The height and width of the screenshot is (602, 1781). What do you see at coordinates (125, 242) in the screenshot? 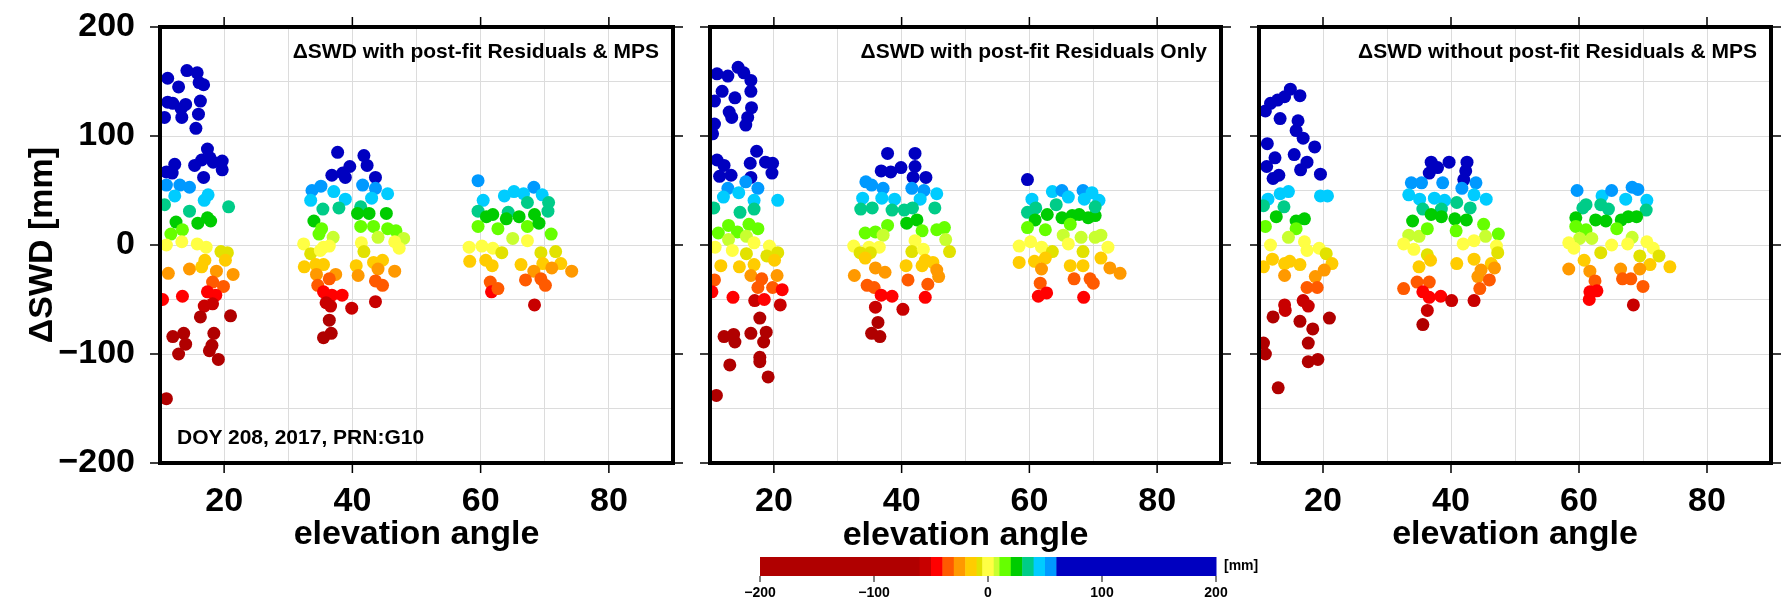
I see `y-tick-label: 0` at bounding box center [125, 242].